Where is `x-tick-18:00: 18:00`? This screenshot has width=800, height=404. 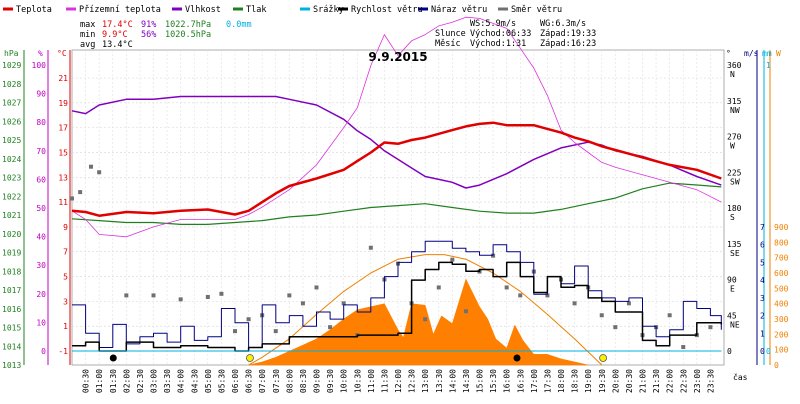
x-tick-18:00: 18:00 is located at coordinates (561, 381).